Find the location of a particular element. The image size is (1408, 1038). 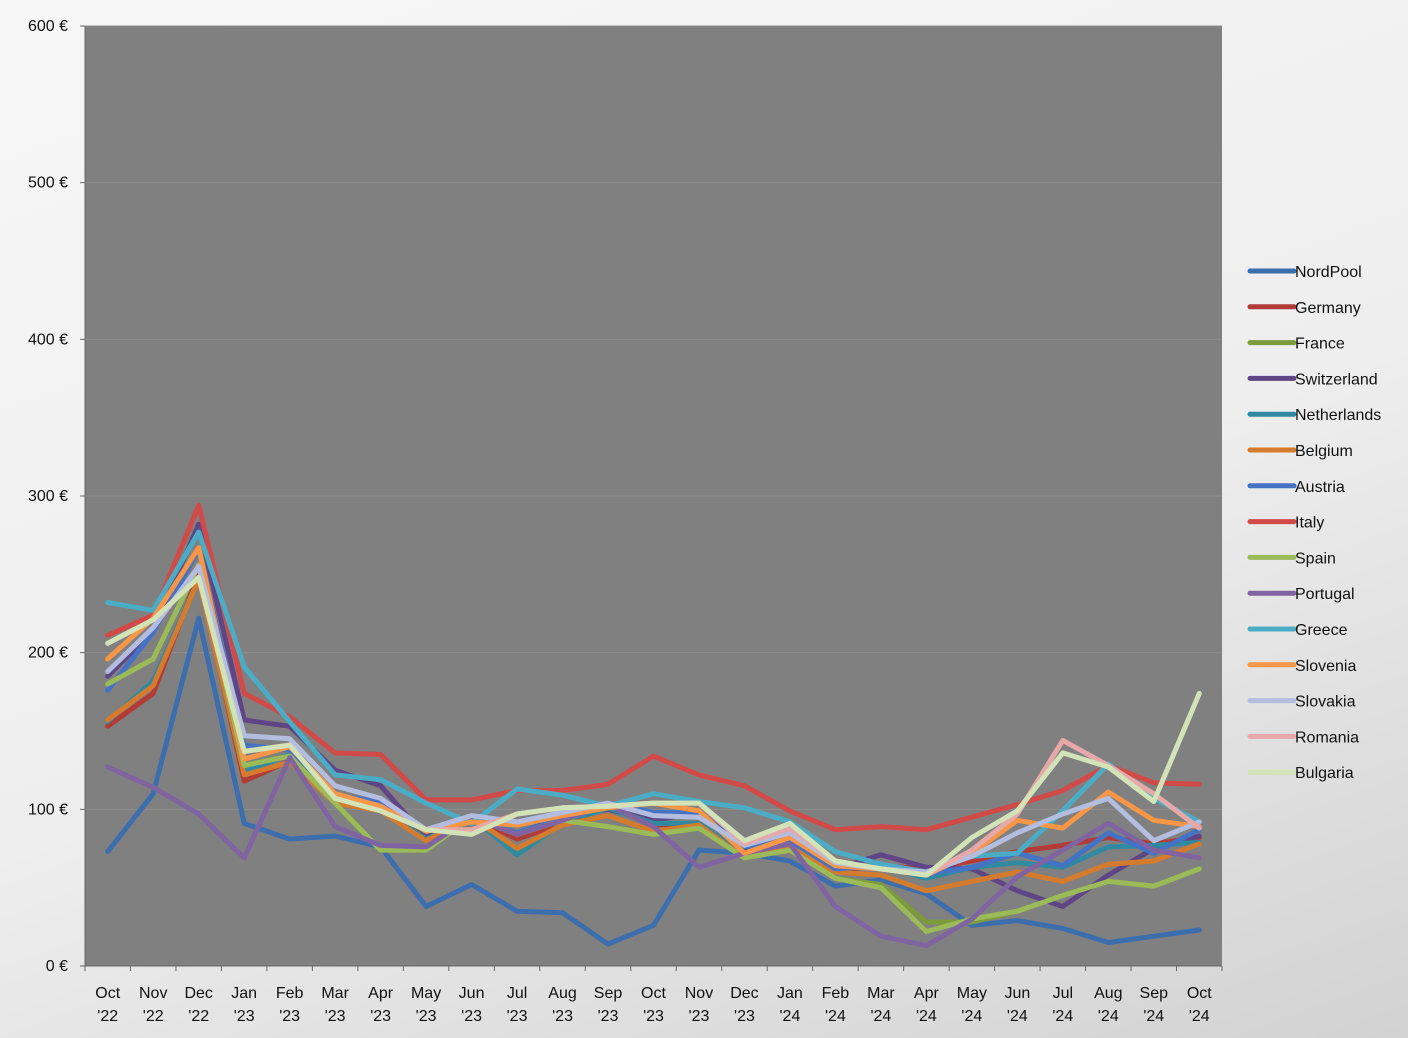

x-tick-label: Oct '22 is located at coordinates (107, 1005).